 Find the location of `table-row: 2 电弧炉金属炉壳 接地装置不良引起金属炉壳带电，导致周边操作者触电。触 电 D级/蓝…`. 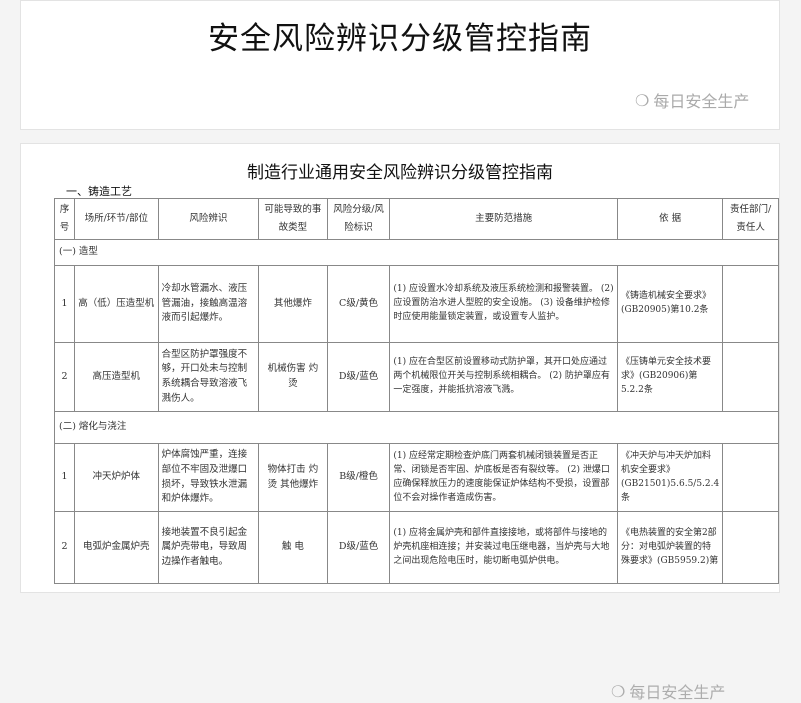

table-row: 2 电弧炉金属炉壳 接地装置不良引起金属炉壳带电，导致周边操作者触电。触 电 D级/蓝… is located at coordinates (416, 548).